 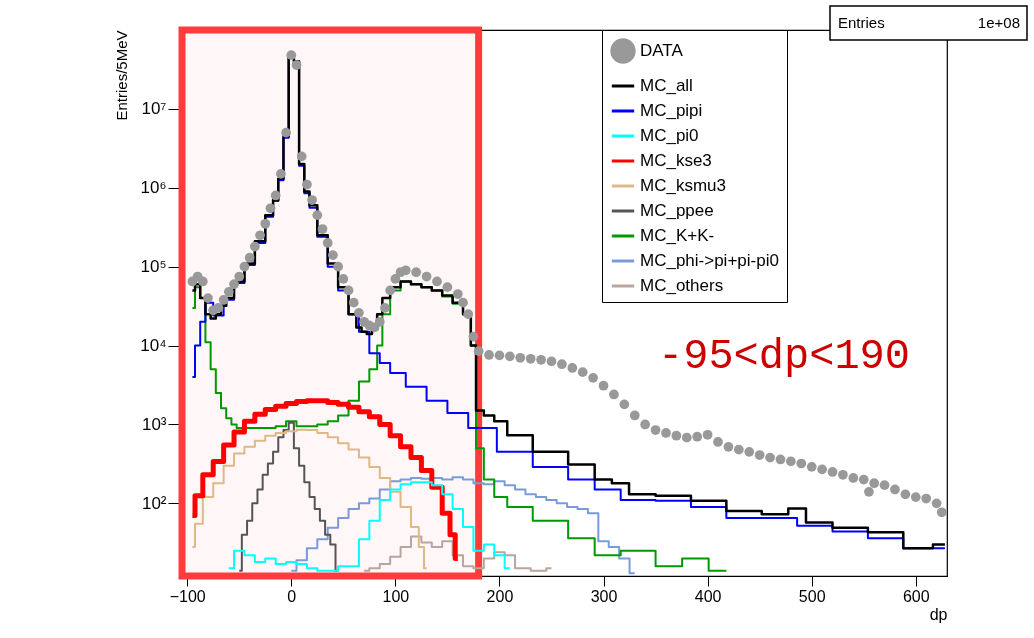 What do you see at coordinates (153, 188) in the screenshot?
I see `y-tick-label: 10⁶` at bounding box center [153, 188].